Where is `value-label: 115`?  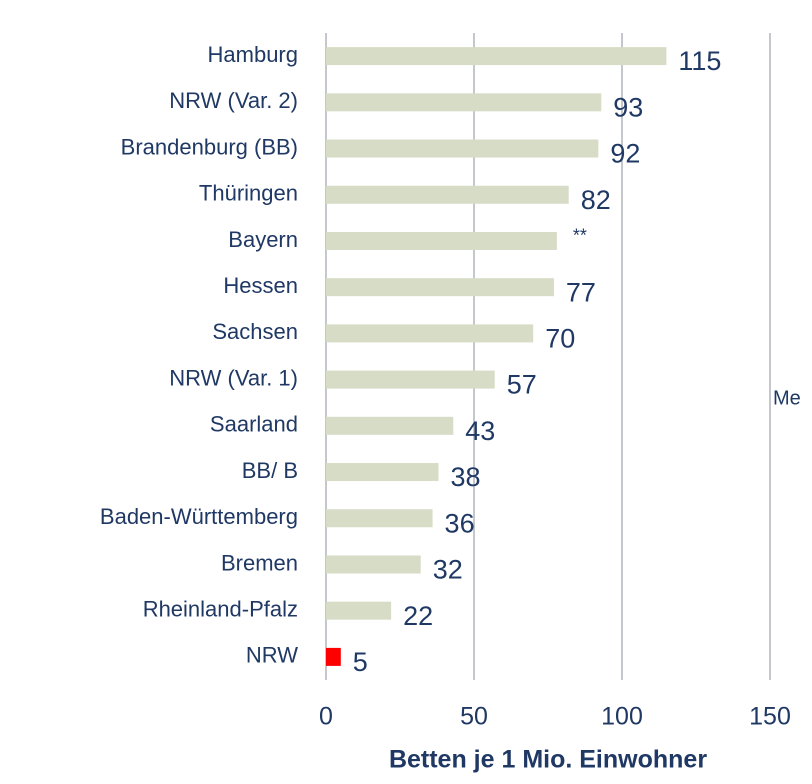 value-label: 115 is located at coordinates (699, 61).